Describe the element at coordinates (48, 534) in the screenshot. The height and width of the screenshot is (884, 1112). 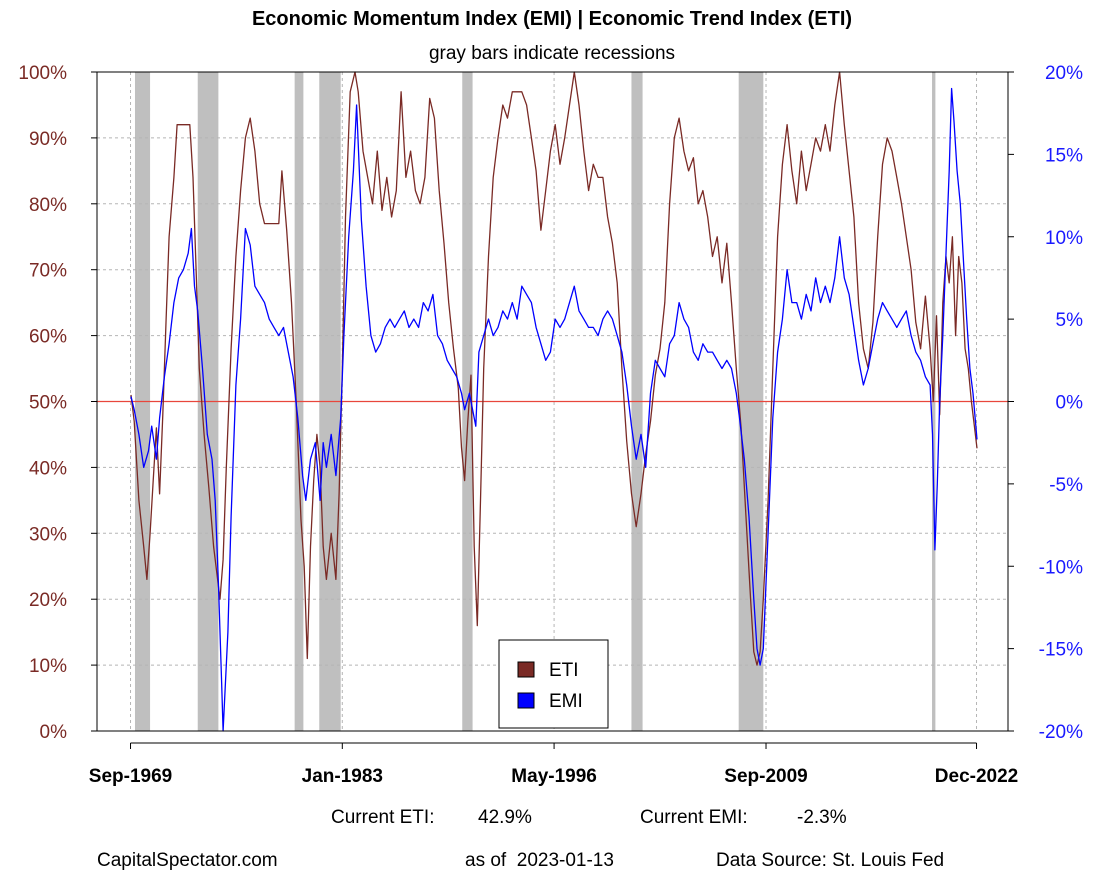
I see `left-tick-label-7: 30%` at that location.